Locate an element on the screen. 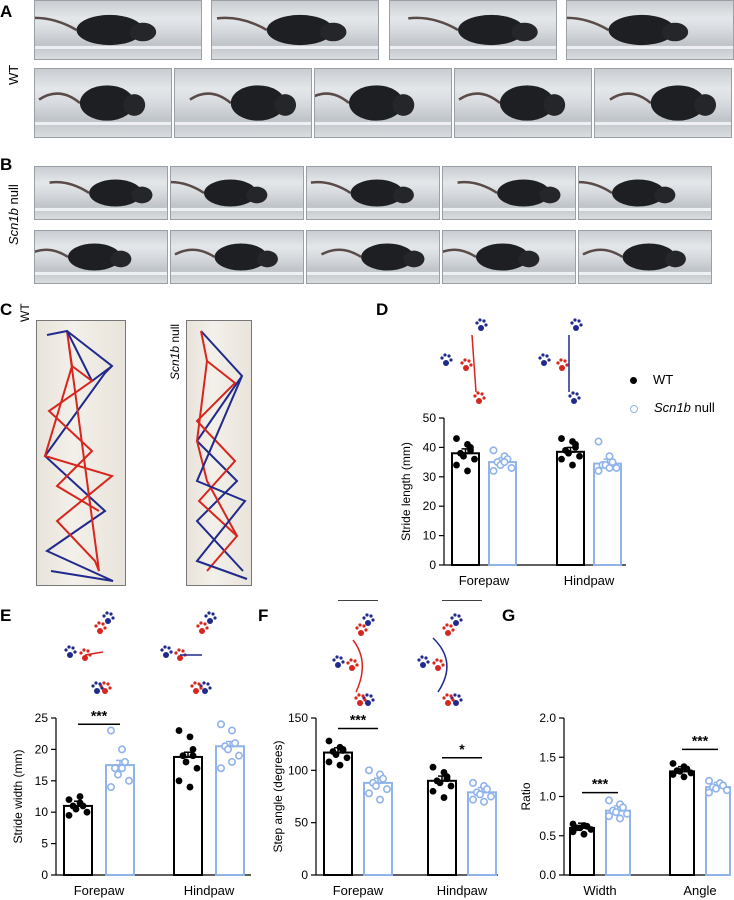 The image size is (734, 900). row-label-wt: WT is located at coordinates (13, 75).